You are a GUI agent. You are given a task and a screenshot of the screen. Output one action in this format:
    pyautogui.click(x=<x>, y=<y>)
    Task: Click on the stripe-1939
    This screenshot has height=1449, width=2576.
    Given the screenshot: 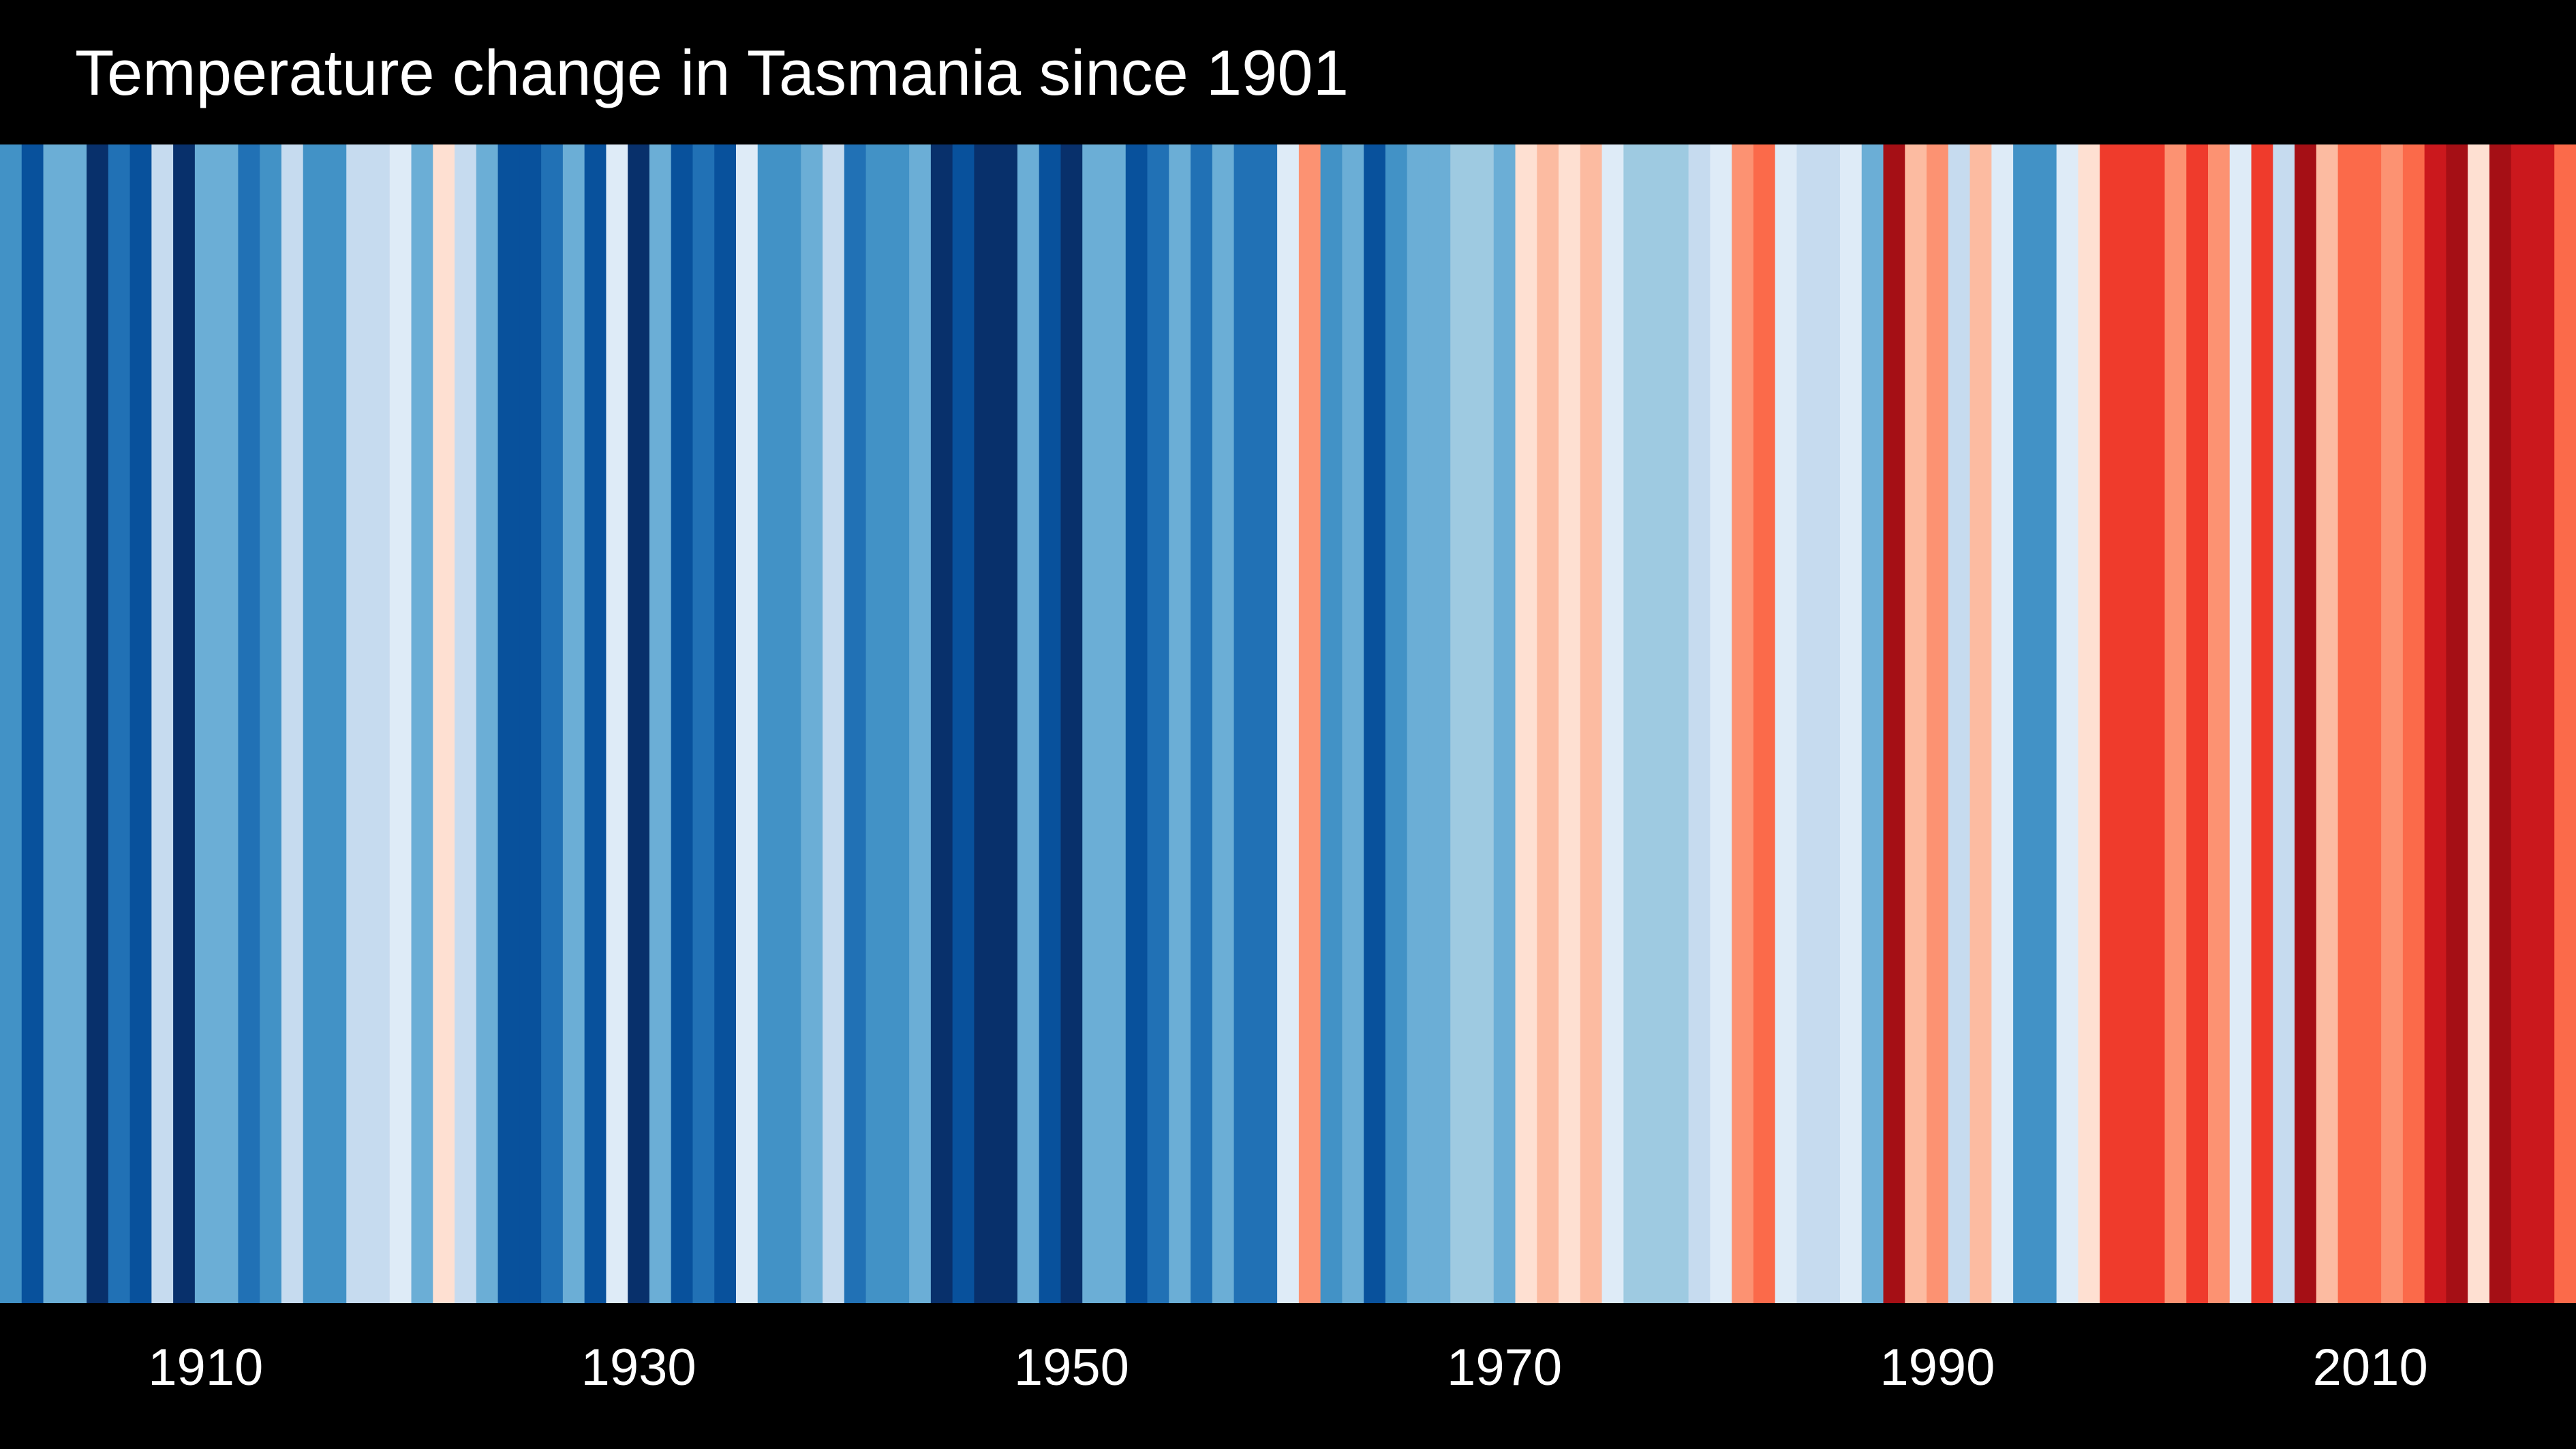 What is the action you would take?
    pyautogui.click(x=834, y=723)
    